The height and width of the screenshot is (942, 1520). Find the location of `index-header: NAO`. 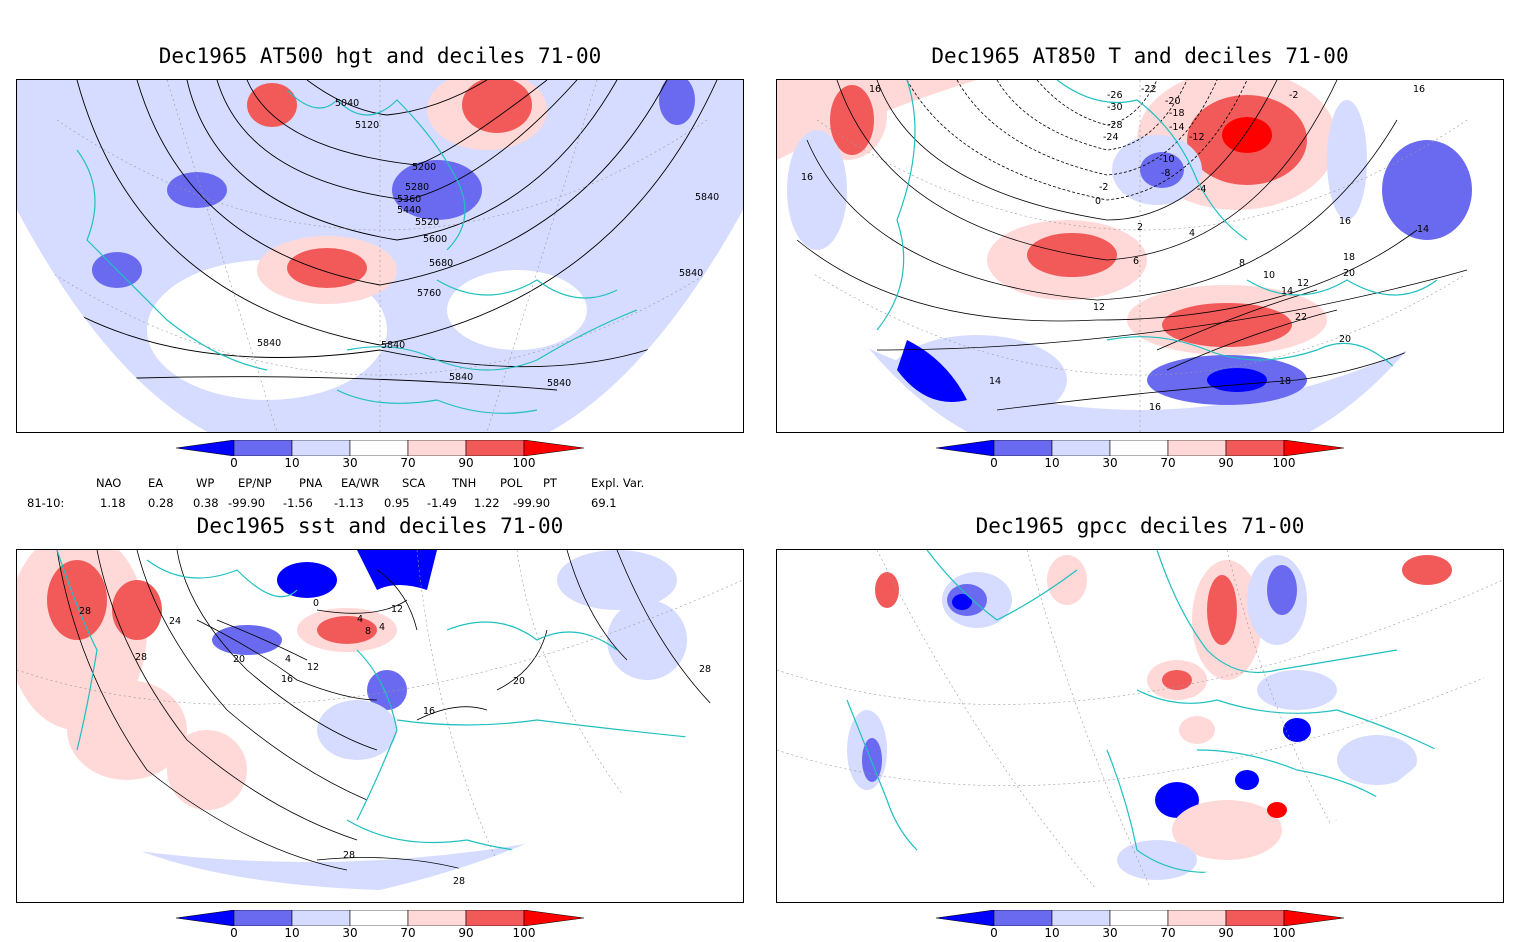

index-header: NAO is located at coordinates (109, 483).